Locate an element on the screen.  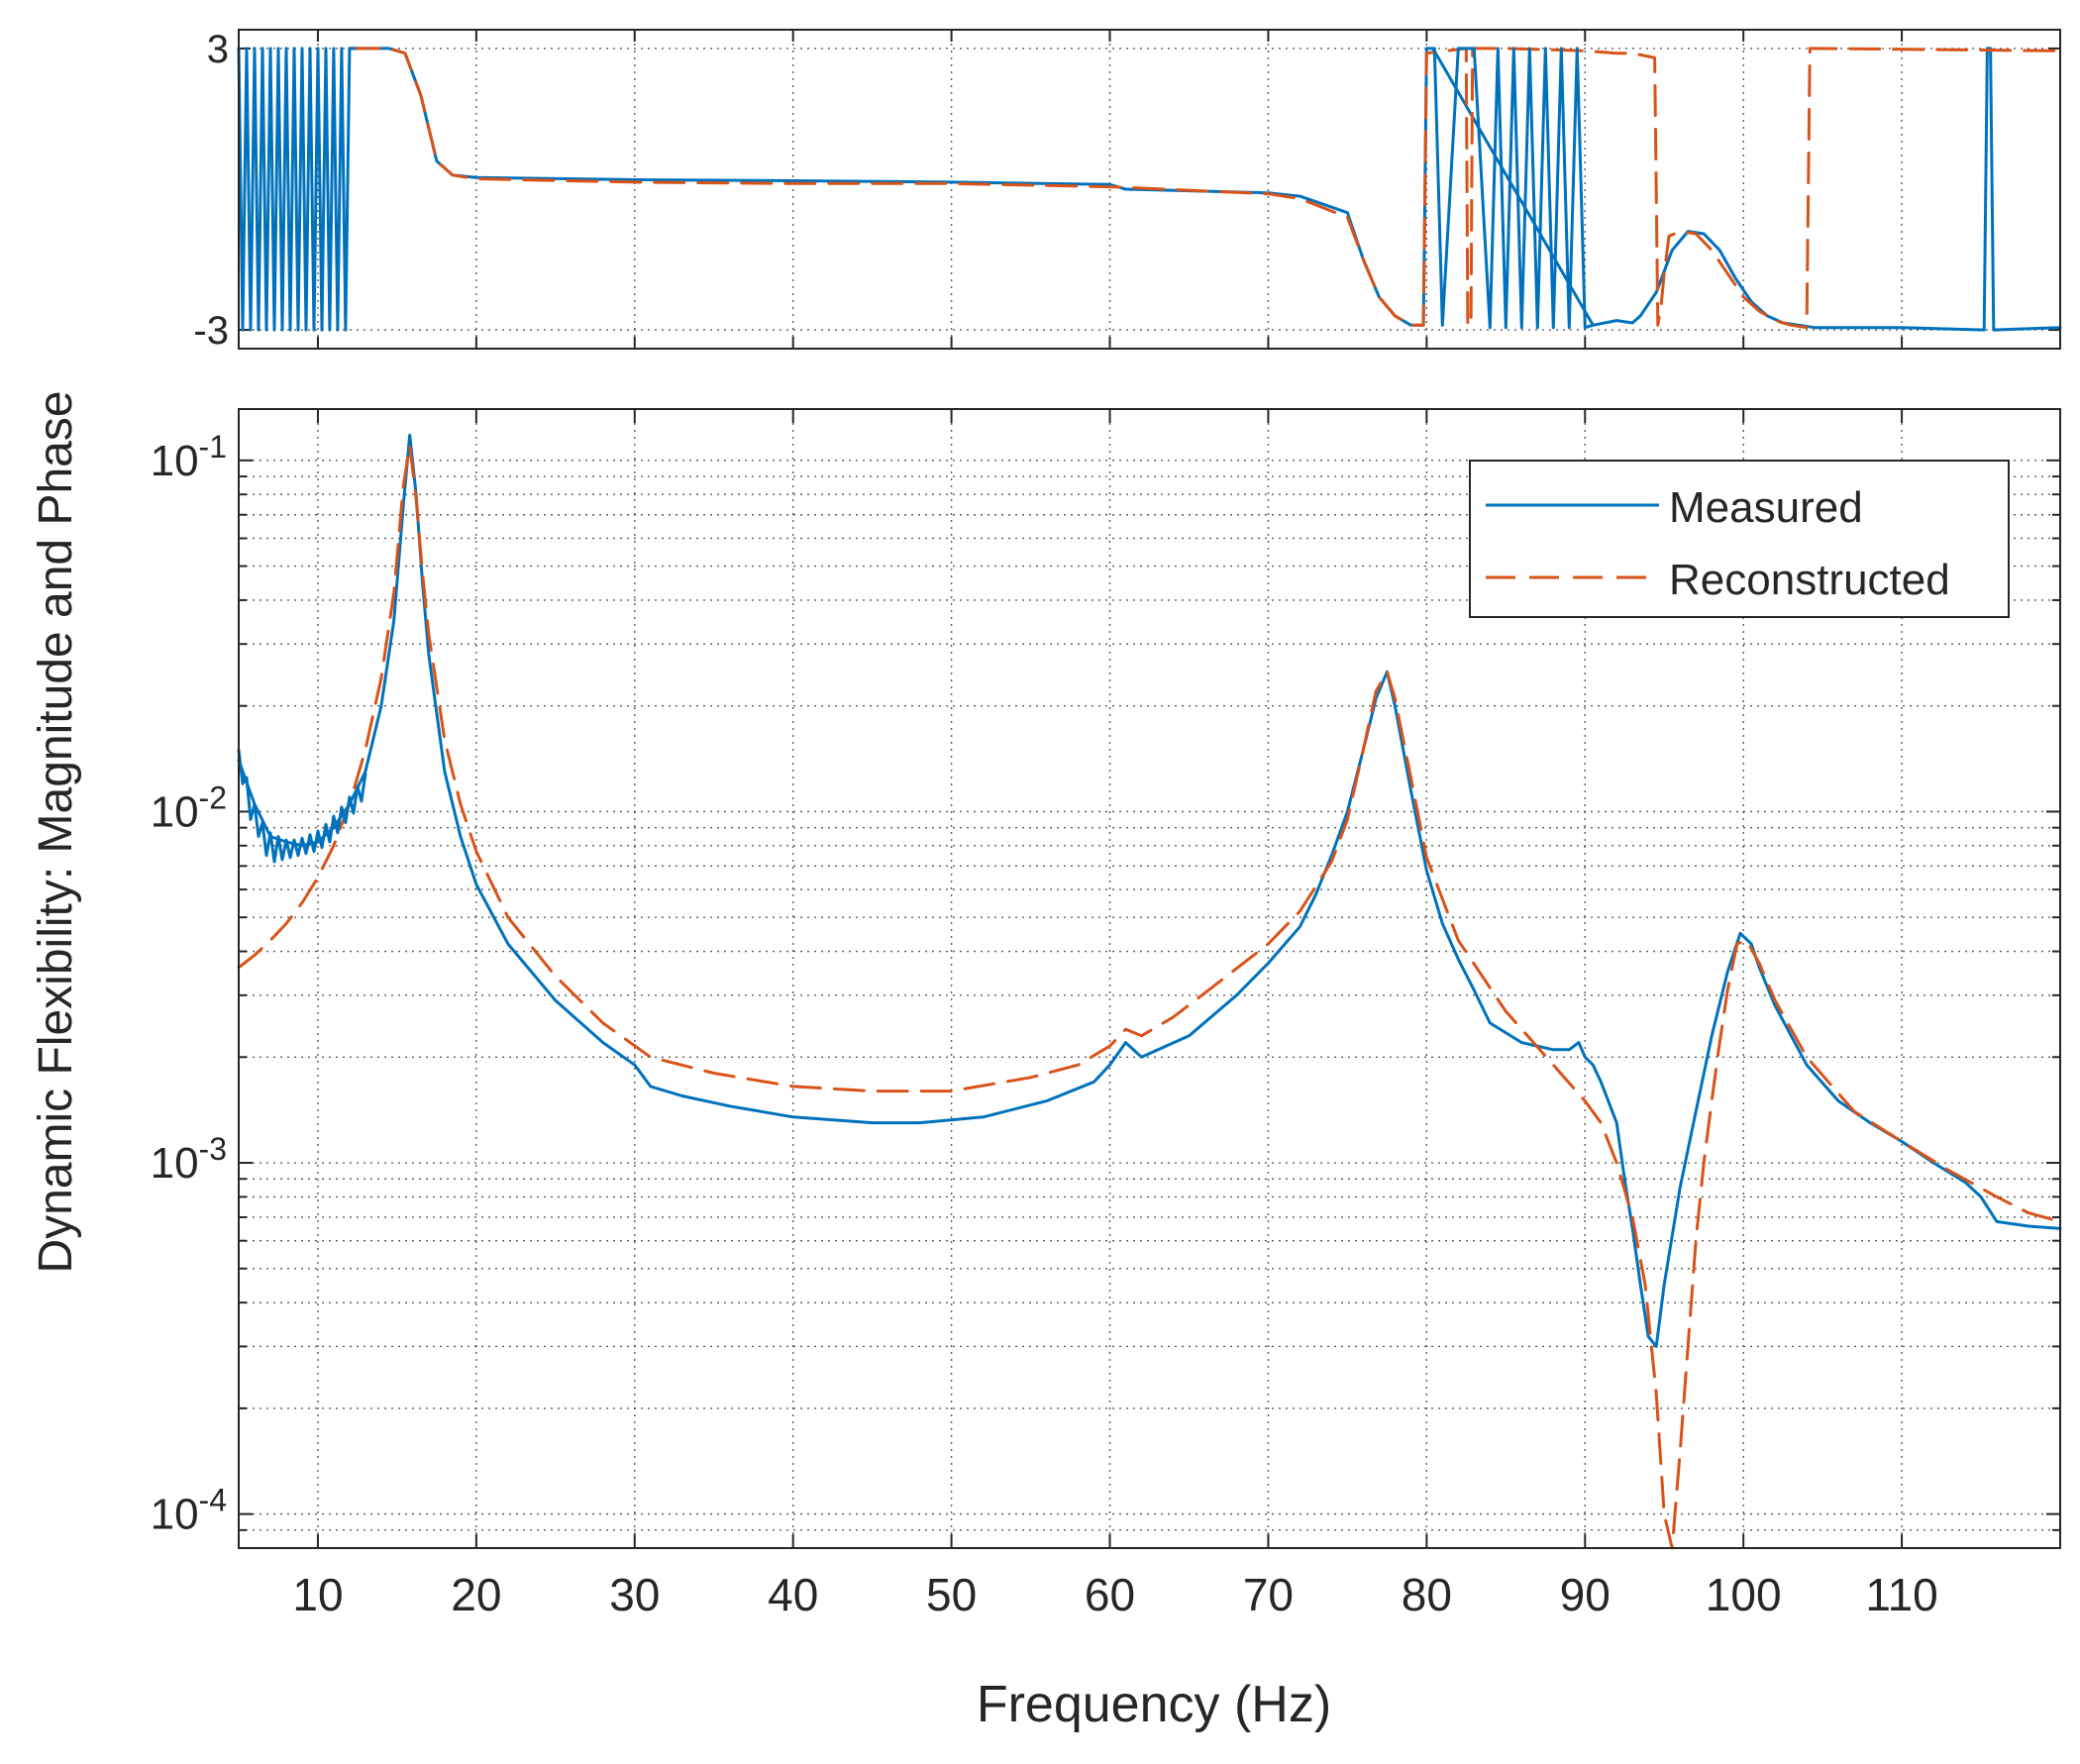
x-tick-label: 60 is located at coordinates (1110, 1594).